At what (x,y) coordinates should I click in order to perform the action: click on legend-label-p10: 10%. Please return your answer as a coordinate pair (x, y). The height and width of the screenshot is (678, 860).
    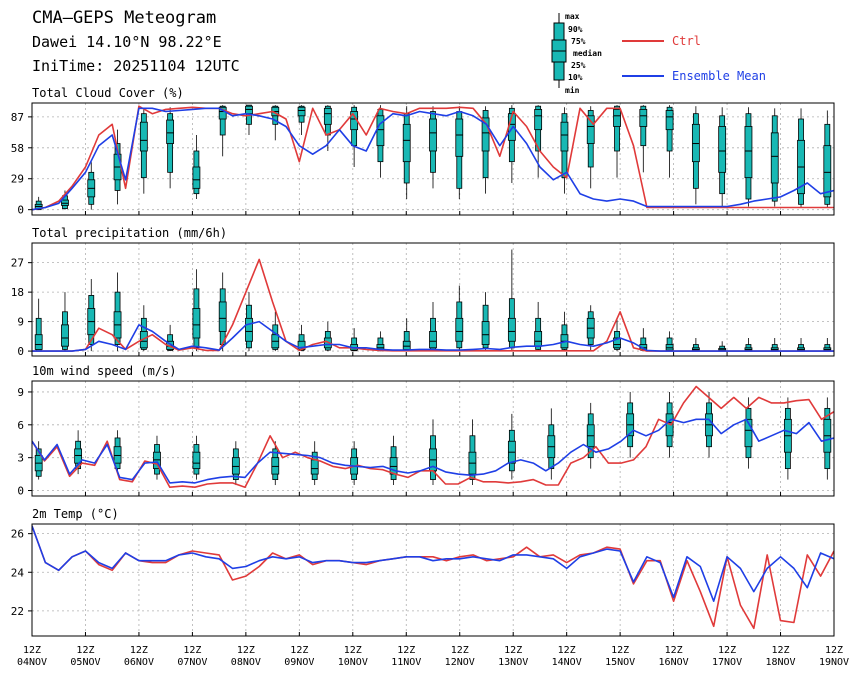
    Looking at the image, I should click on (575, 77).